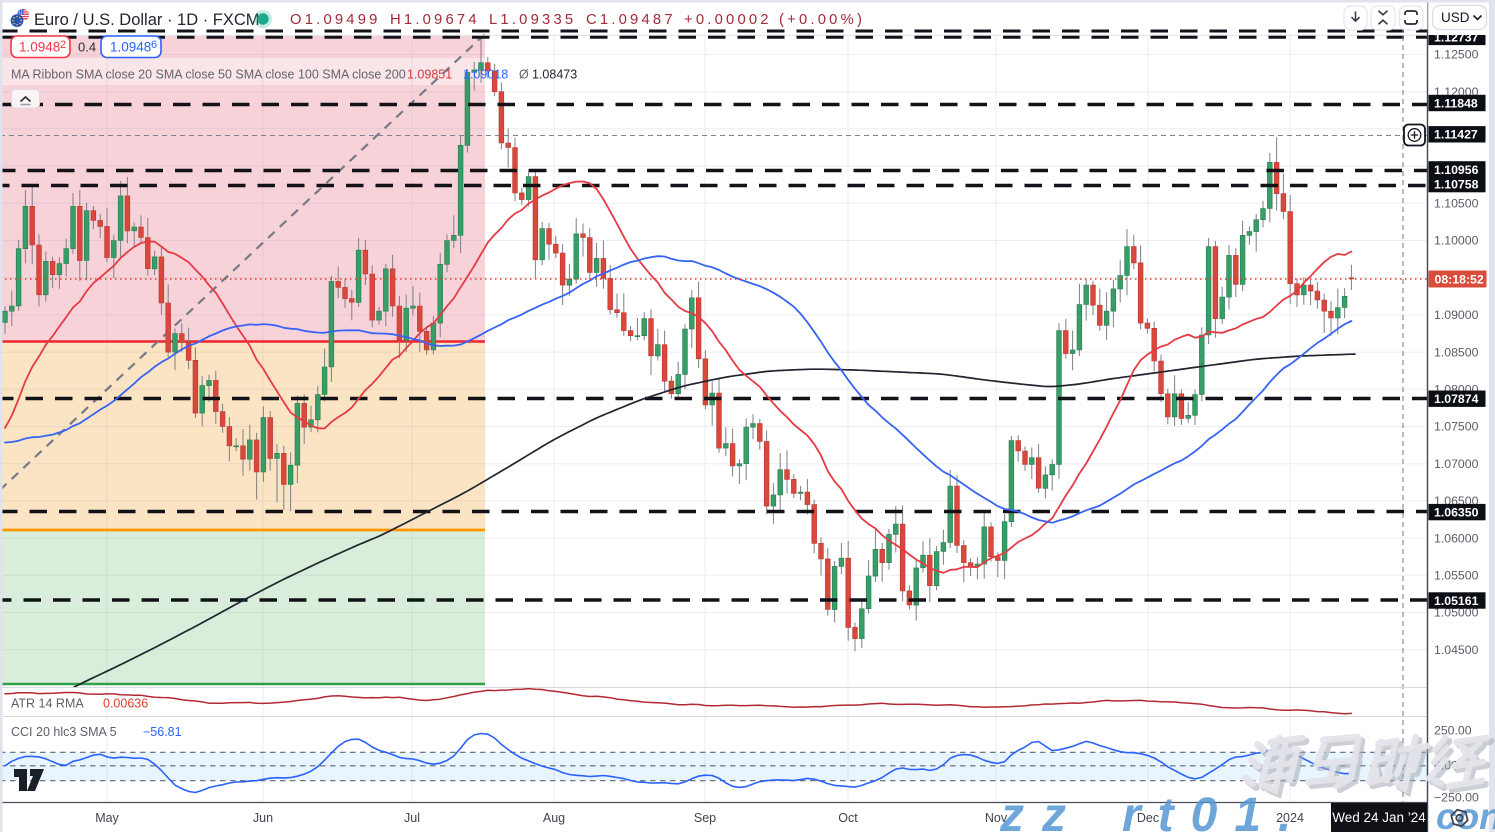 The height and width of the screenshot is (832, 1495). I want to click on svg-text: ATR 14 RMA, so click(47, 704).